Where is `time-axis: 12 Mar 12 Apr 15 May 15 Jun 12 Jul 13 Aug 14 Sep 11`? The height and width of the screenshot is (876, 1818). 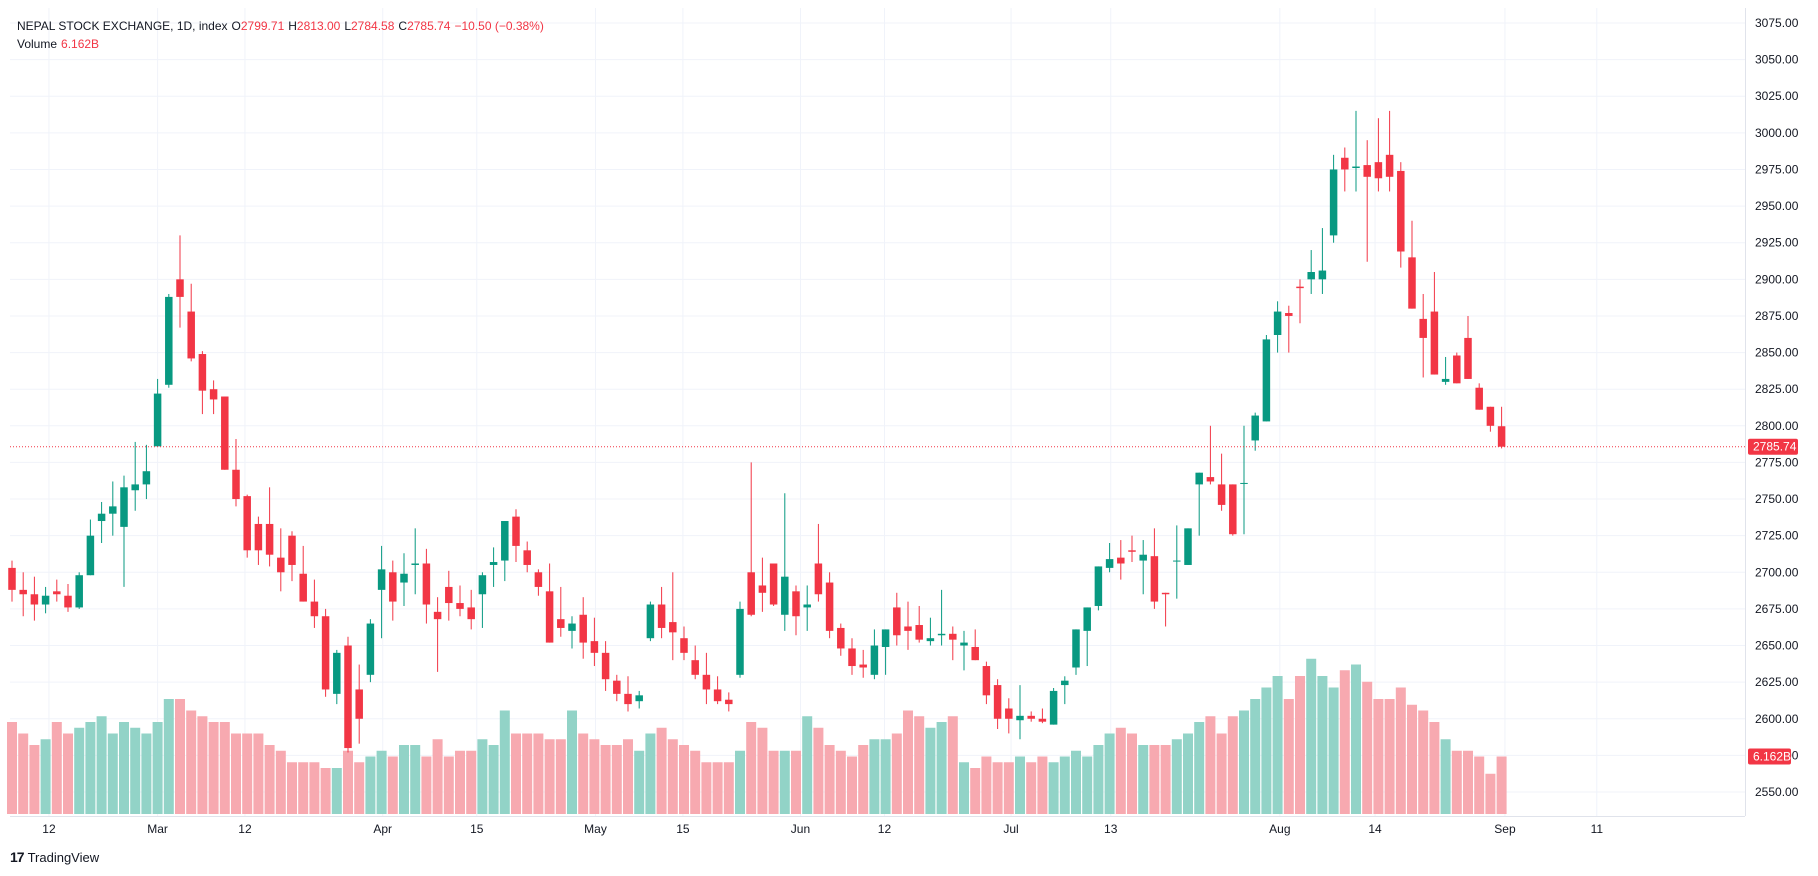
time-axis: 12 Mar 12 Apr 15 May 15 Jun 12 Jul 13 Aug 14 Sep 11 is located at coordinates (822, 829).